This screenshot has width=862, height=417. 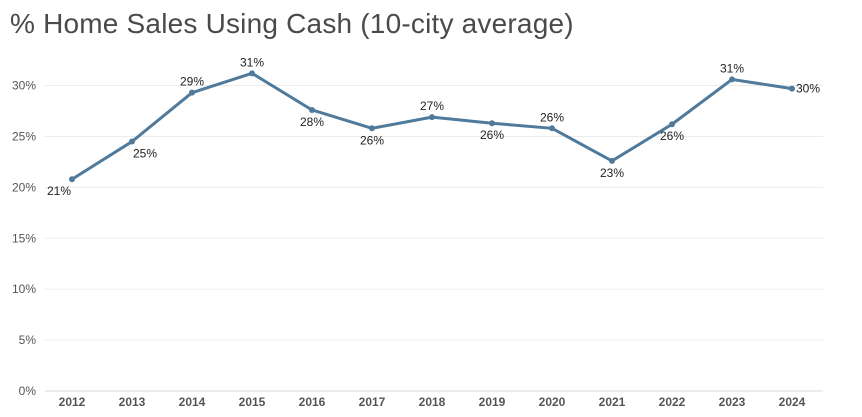 What do you see at coordinates (72, 402) in the screenshot?
I see `x-tick-label: 2012` at bounding box center [72, 402].